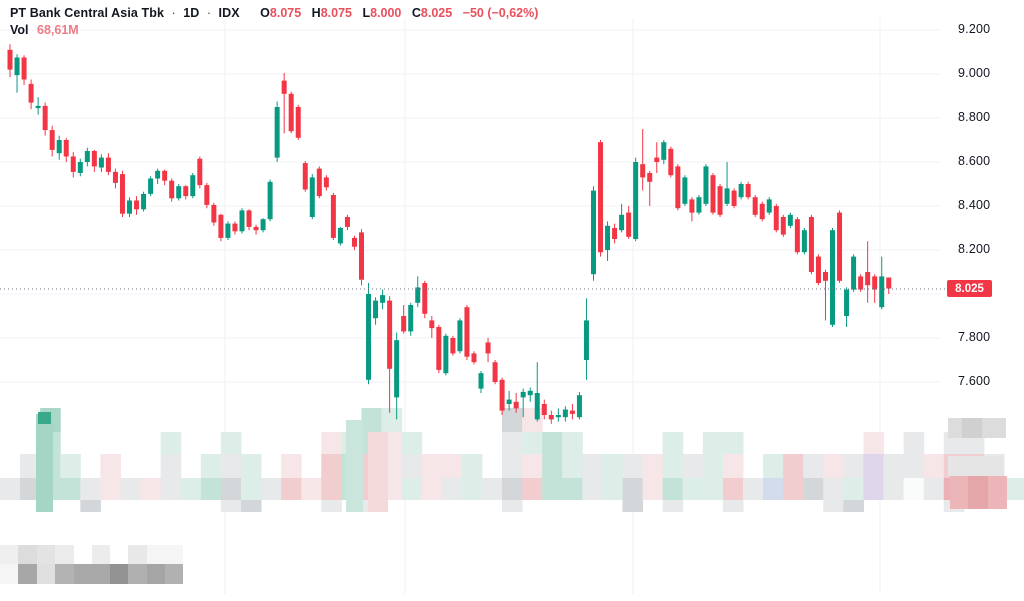 This screenshot has height=601, width=1024. I want to click on open-label: O, so click(265, 13).